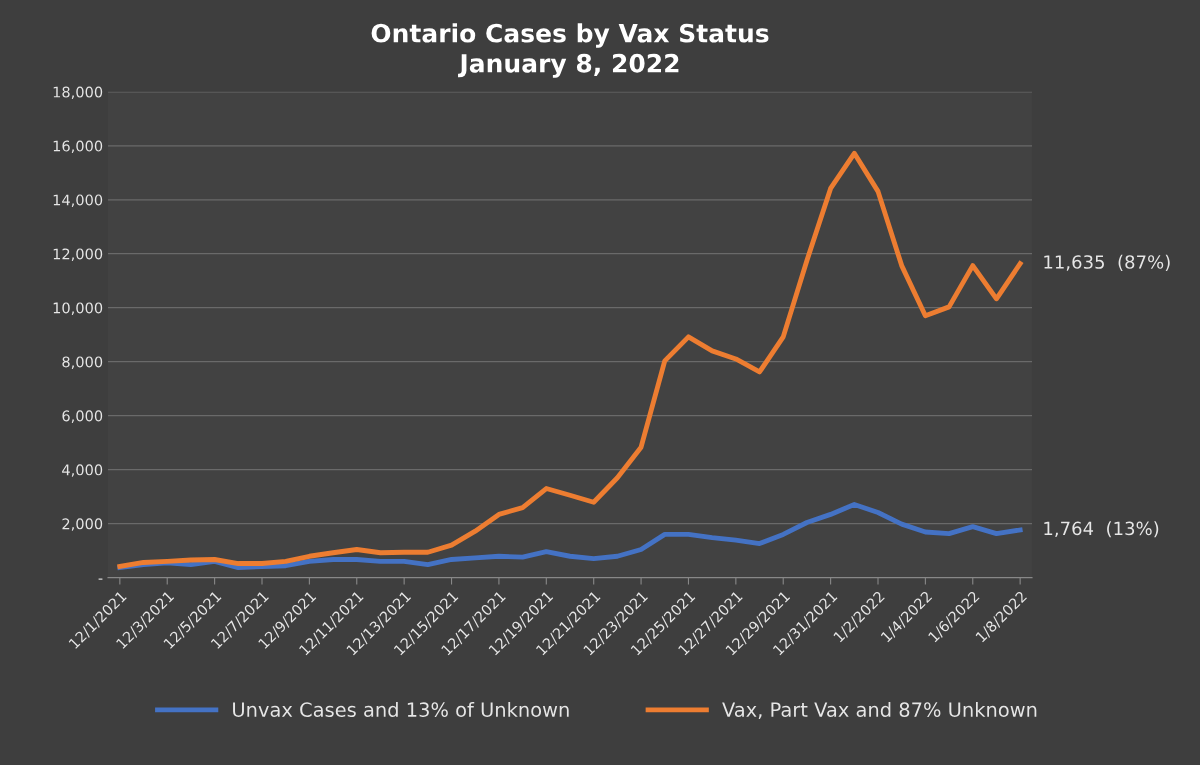  What do you see at coordinates (1107, 262) in the screenshot?
I see `annotation: 11,635 (87%)` at bounding box center [1107, 262].